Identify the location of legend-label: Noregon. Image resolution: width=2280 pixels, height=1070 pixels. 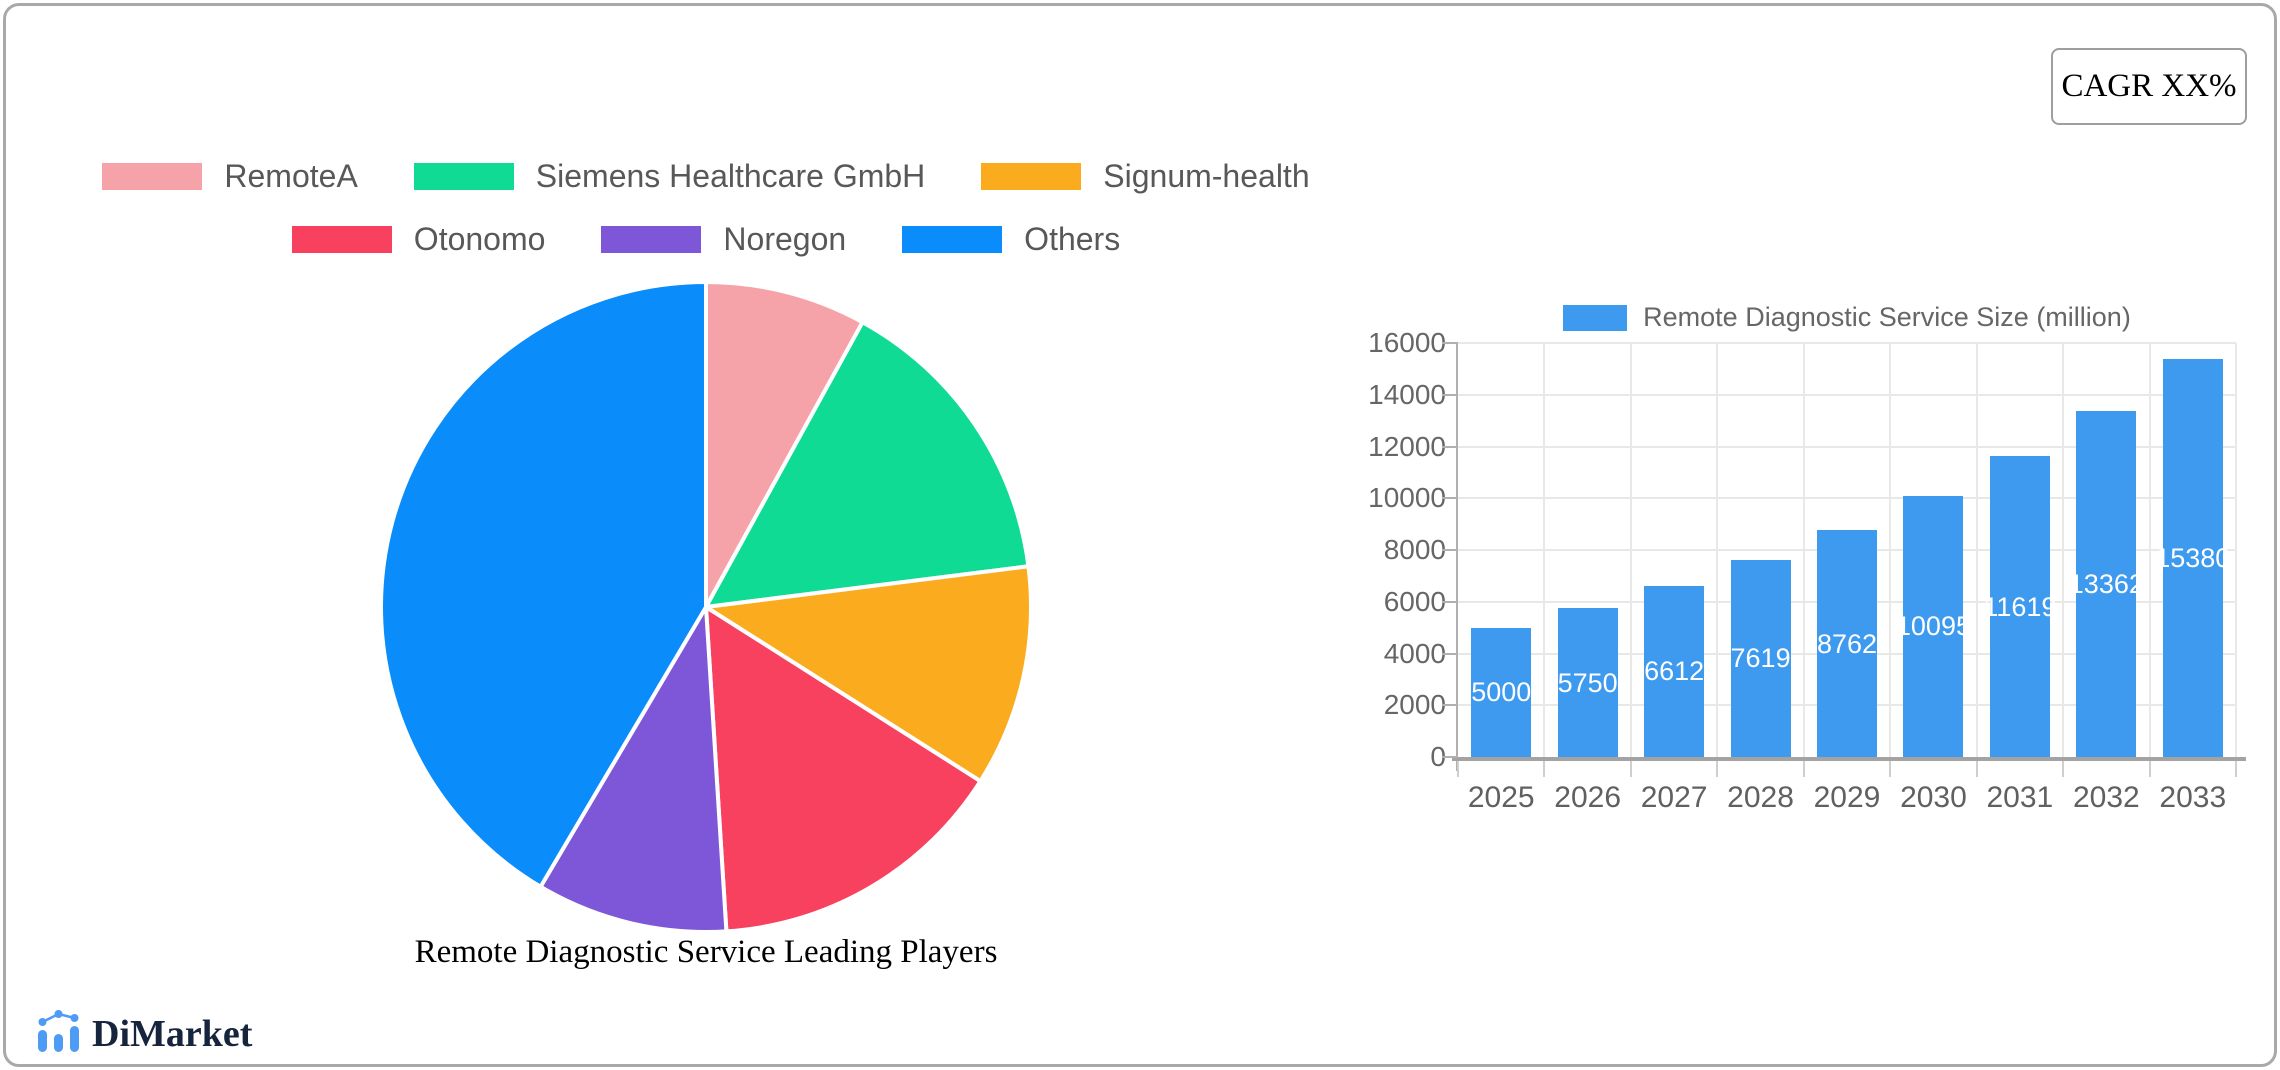
(785, 239).